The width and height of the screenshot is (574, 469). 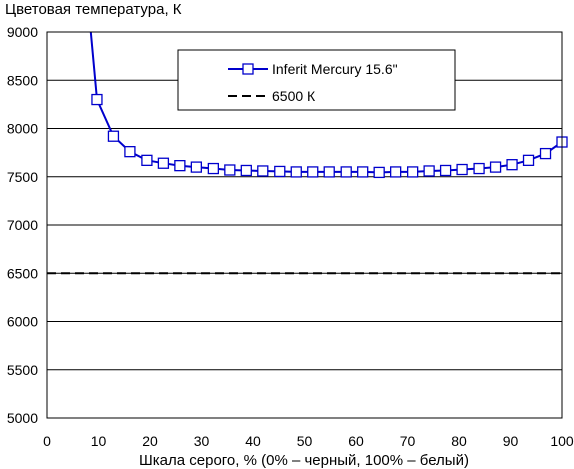 I want to click on y-tick-label: 7500, so click(x=22, y=177).